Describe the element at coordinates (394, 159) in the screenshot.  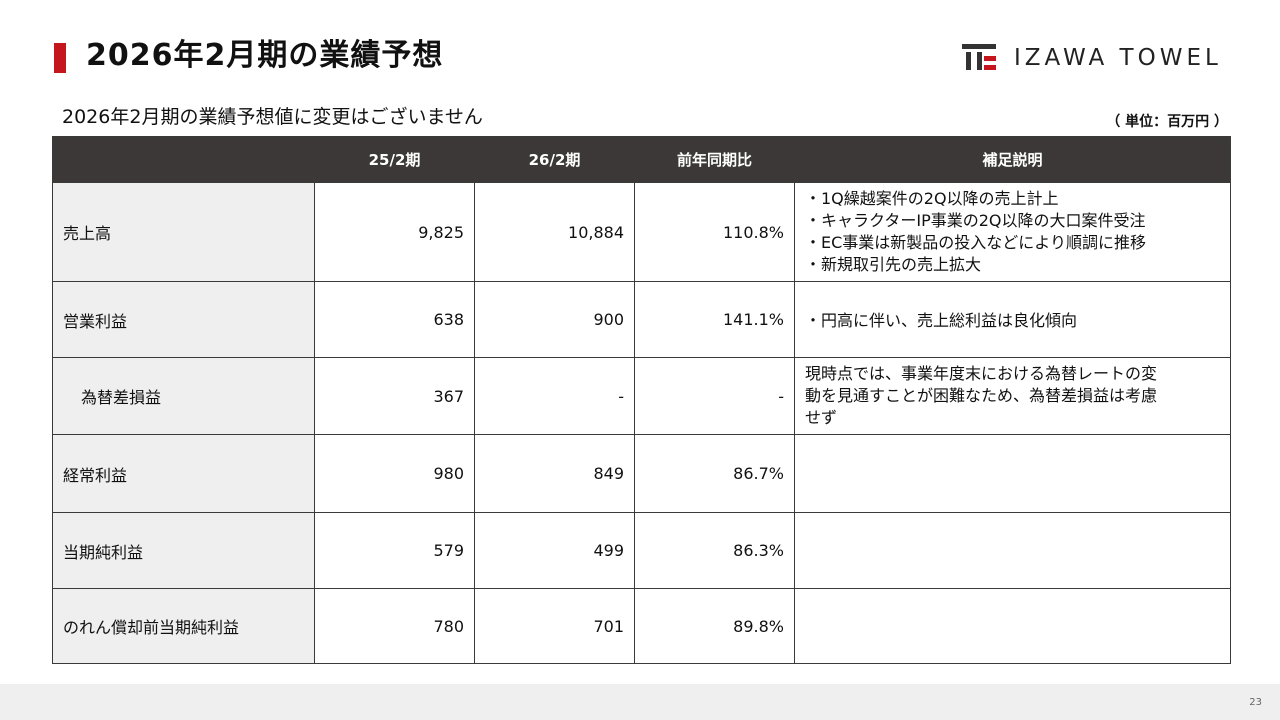
I see `column-header: 25/2期` at that location.